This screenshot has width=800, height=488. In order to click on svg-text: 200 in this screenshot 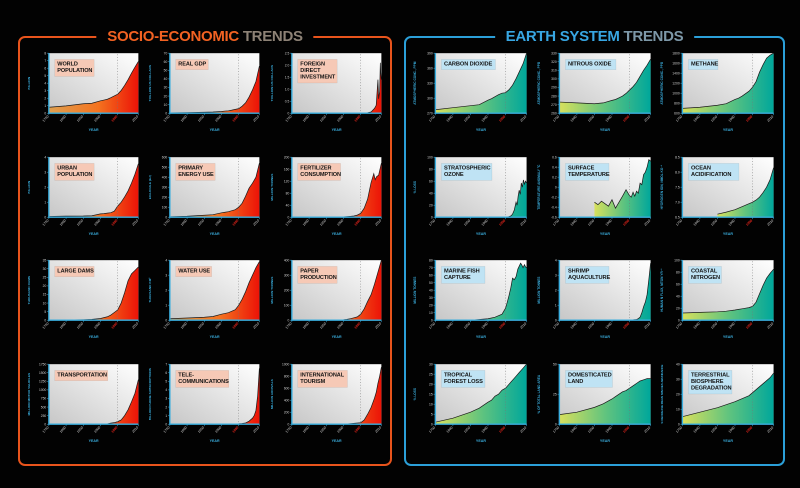, I will do `click(286, 157)`.